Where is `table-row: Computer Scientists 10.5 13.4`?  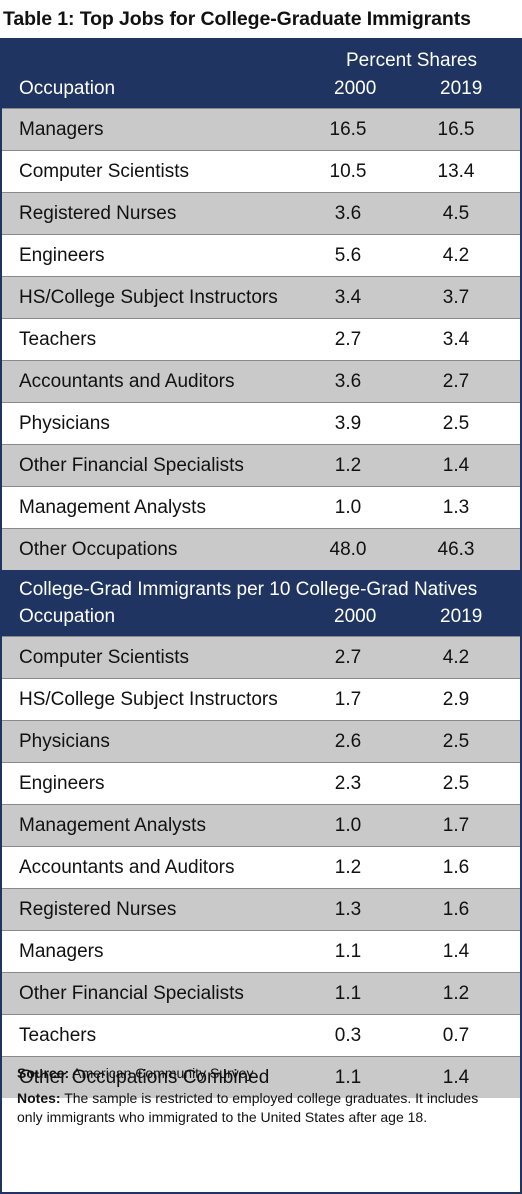
table-row: Computer Scientists 10.5 13.4 is located at coordinates (261, 171).